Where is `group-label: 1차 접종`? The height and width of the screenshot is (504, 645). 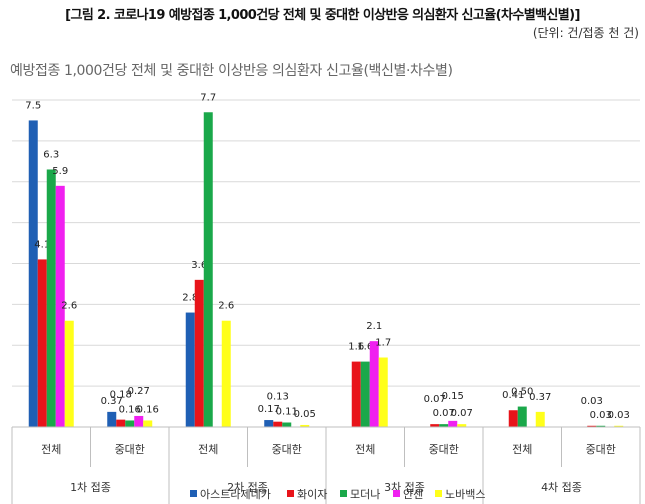 group-label: 1차 접종 is located at coordinates (90, 487).